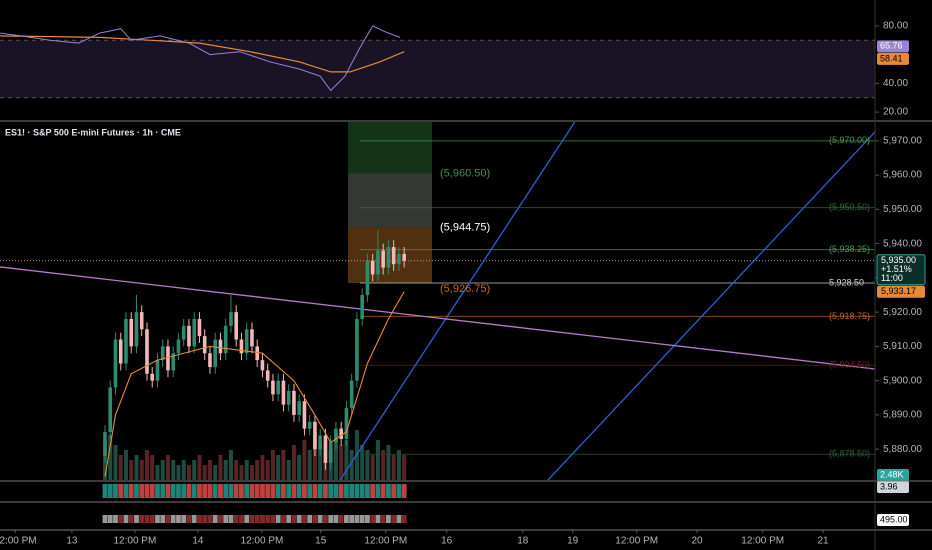 The image size is (932, 550). I want to click on rsi-ma-line, so click(202, 54).